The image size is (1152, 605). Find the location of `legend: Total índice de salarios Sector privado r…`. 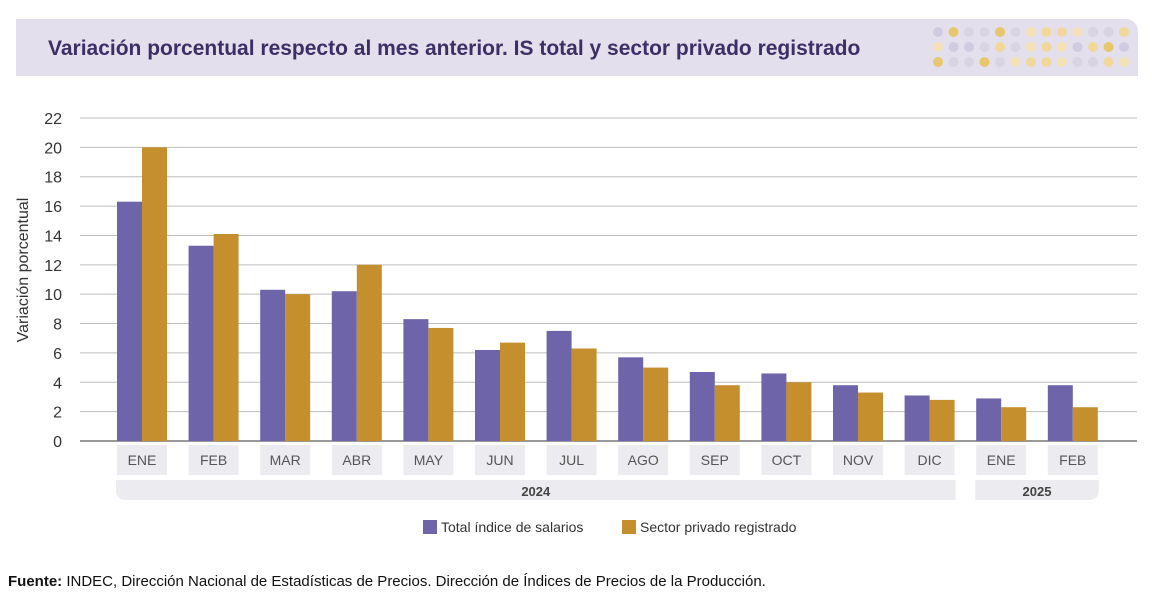

legend: Total índice de salarios Sector privado r… is located at coordinates (610, 527).